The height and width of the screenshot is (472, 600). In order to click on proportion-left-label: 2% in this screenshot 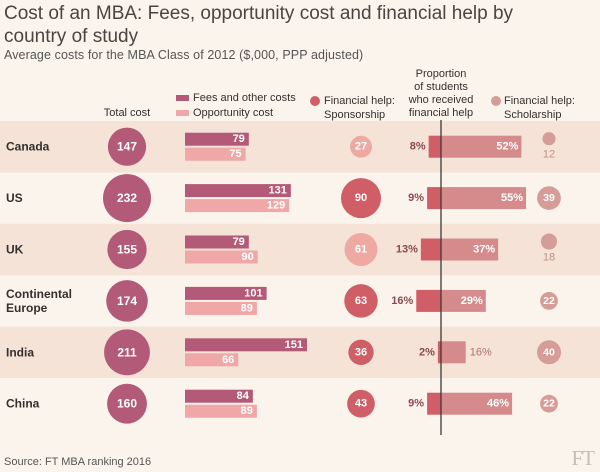, I will do `click(427, 352)`.